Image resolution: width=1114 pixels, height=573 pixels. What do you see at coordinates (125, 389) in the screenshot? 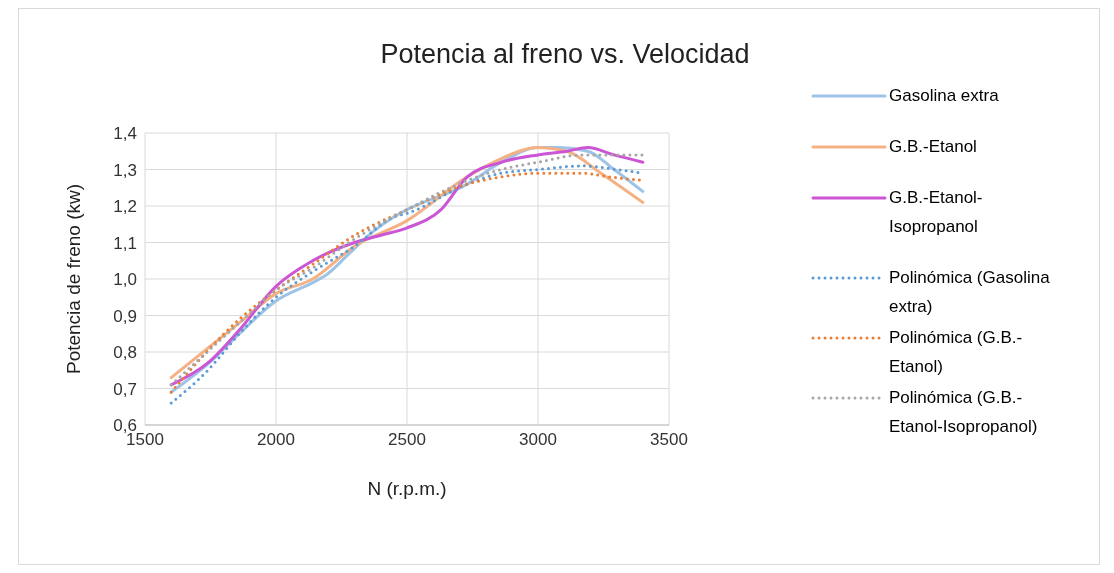
I see `y-tick-label: 0,7` at bounding box center [125, 389].